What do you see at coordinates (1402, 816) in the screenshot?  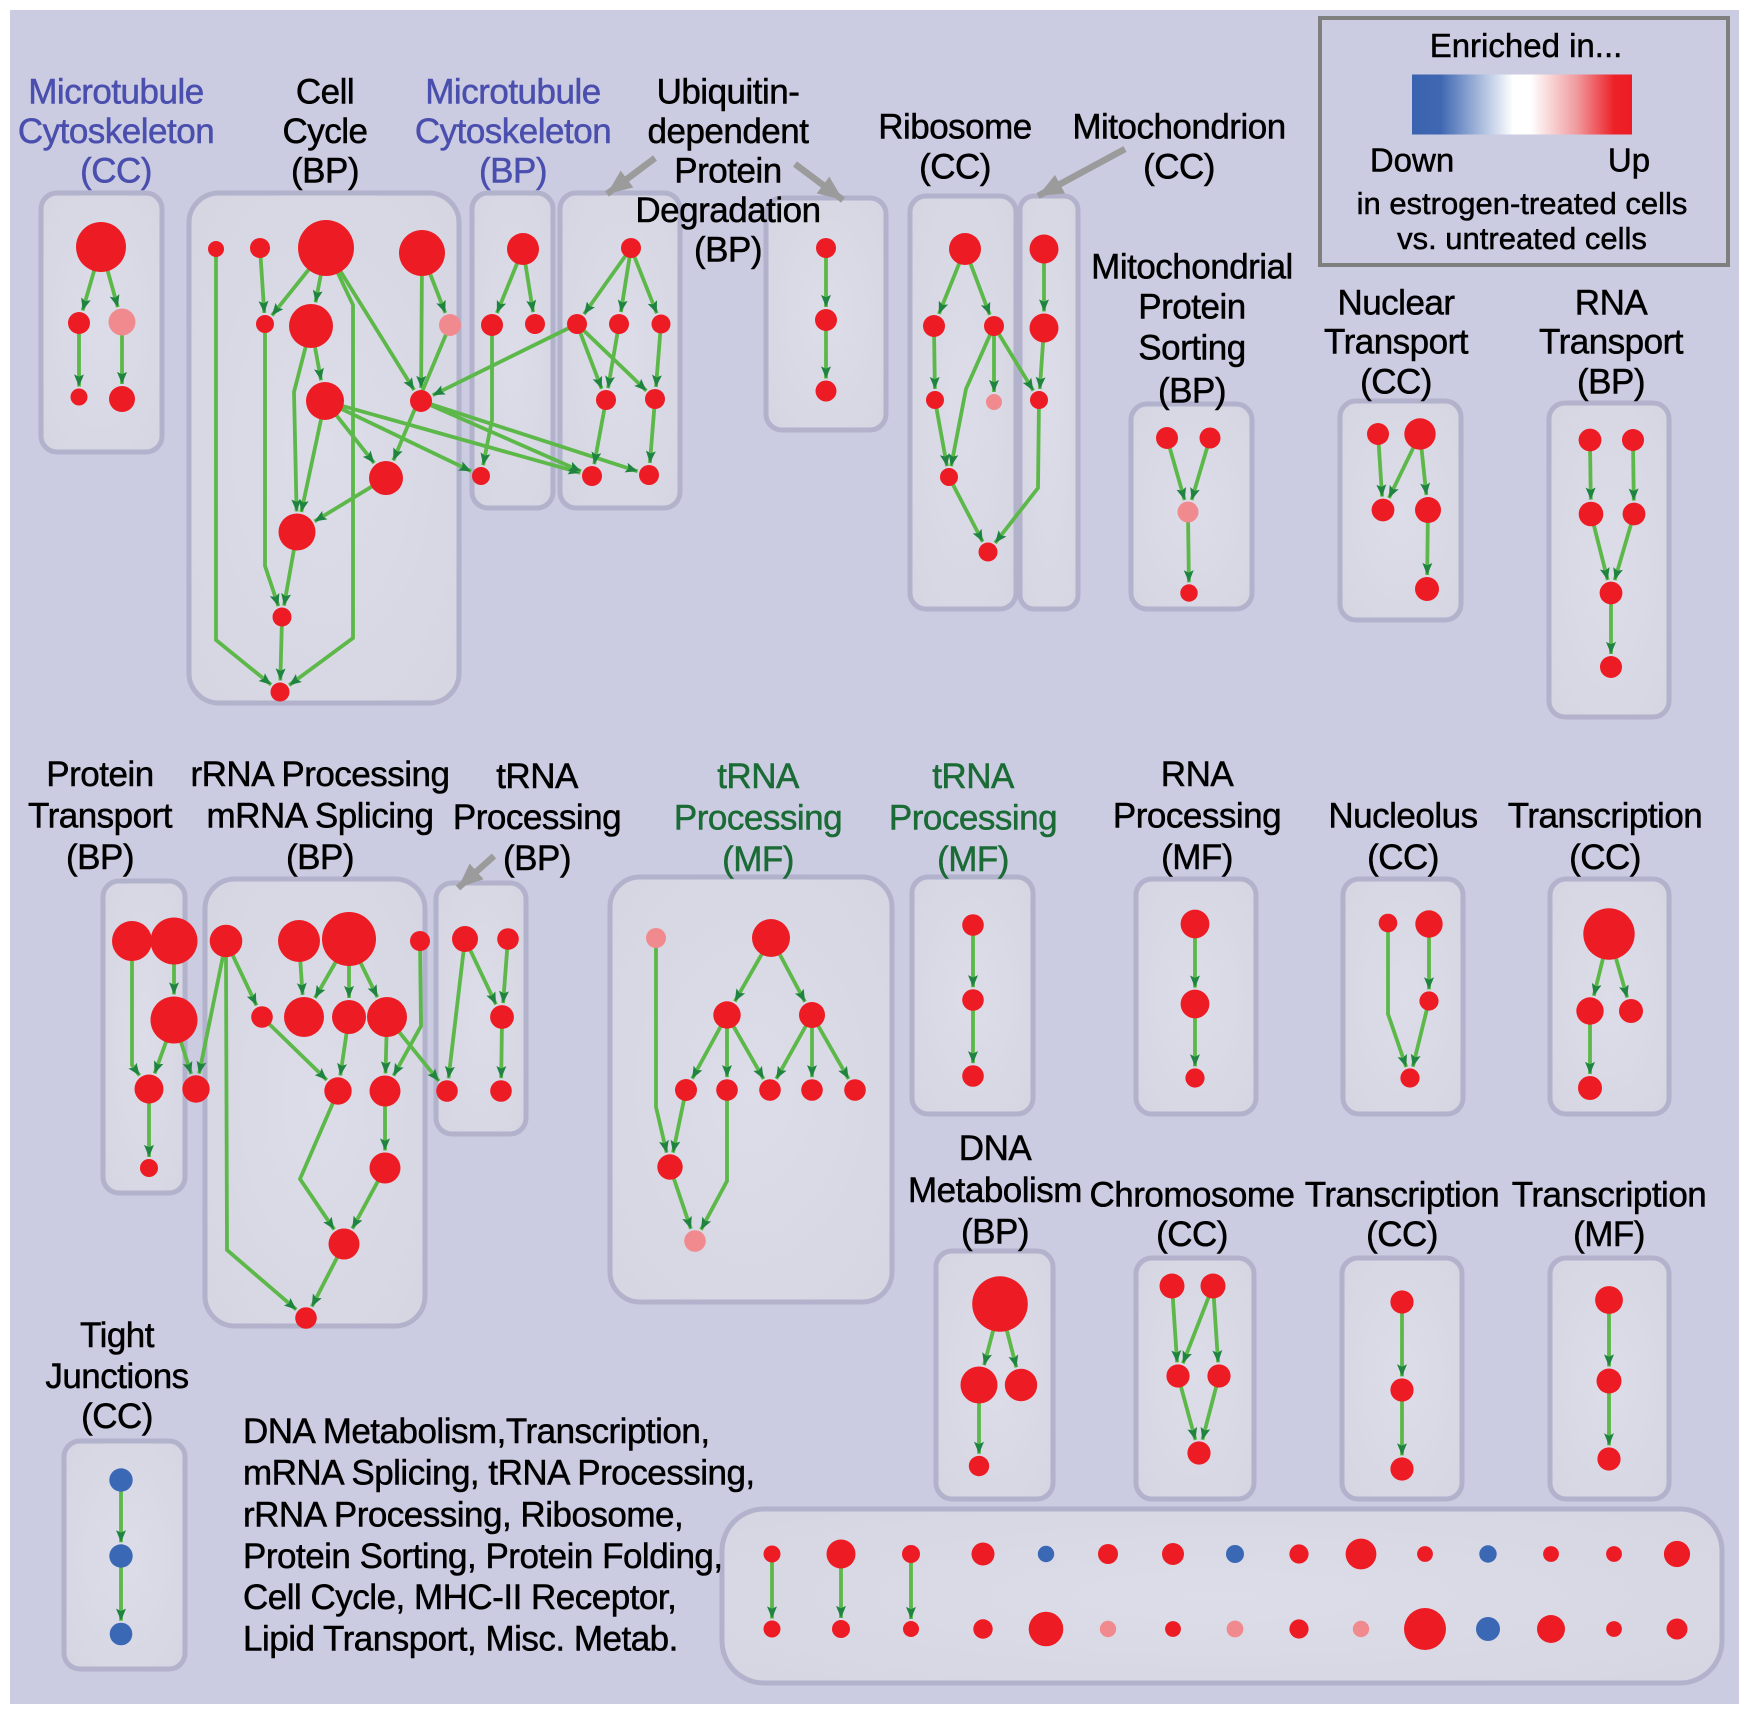 I see `svg-text: Nucleolus` at bounding box center [1402, 816].